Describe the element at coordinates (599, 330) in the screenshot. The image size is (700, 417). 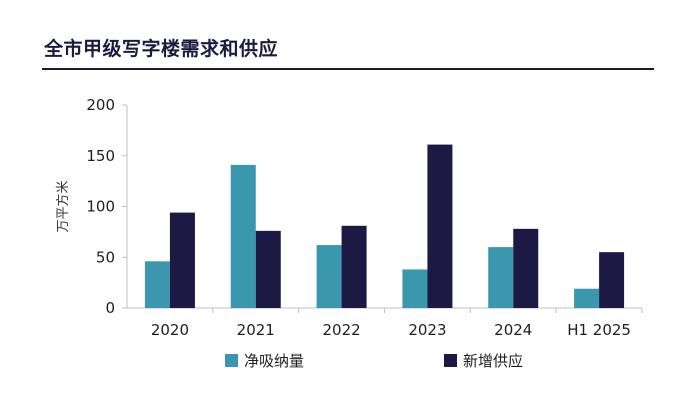
I see `x-category-label: H1 2025` at that location.